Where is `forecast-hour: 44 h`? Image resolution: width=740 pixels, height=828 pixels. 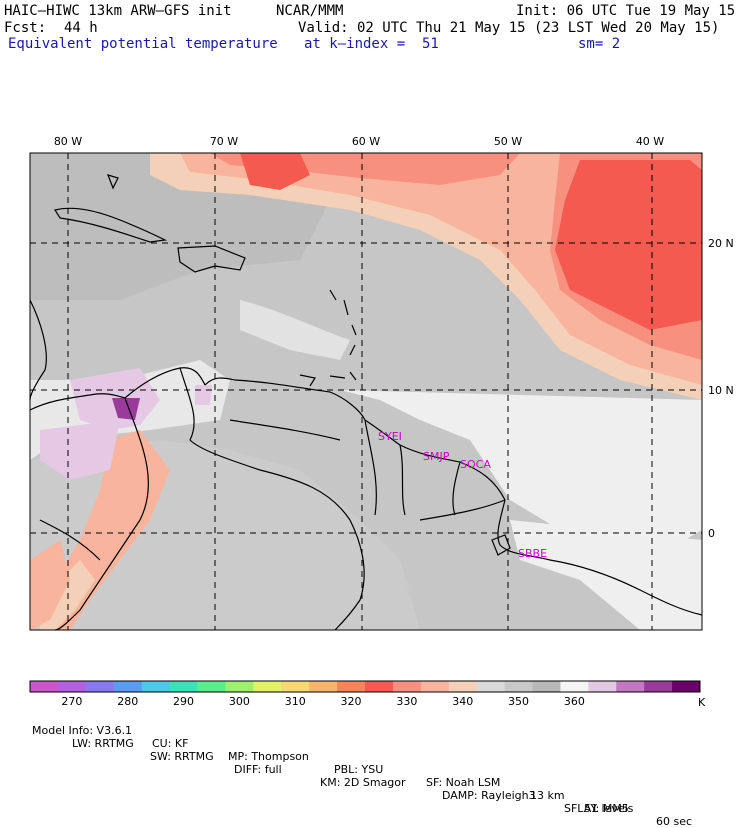
forecast-hour: 44 h is located at coordinates (81, 28).